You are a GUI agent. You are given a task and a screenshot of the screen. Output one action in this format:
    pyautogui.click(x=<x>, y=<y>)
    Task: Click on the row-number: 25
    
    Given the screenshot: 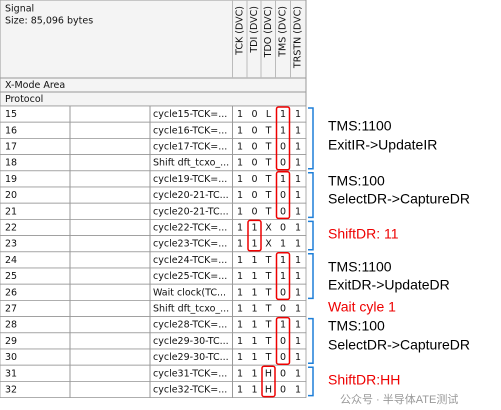 What is the action you would take?
    pyautogui.click(x=11, y=276)
    